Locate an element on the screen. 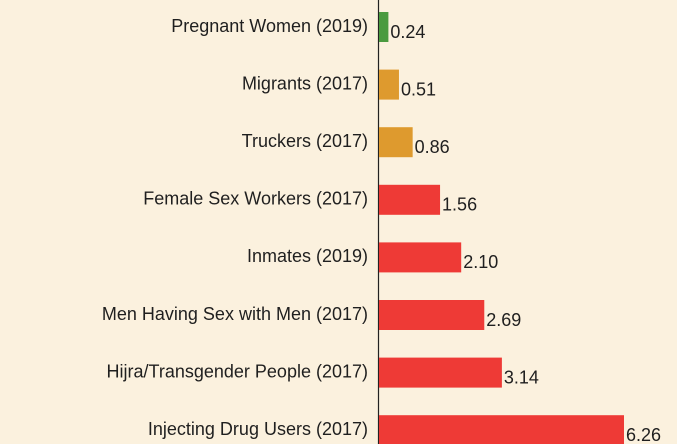 Image resolution: width=677 pixels, height=444 pixels. value-label: 2.10 is located at coordinates (480, 262).